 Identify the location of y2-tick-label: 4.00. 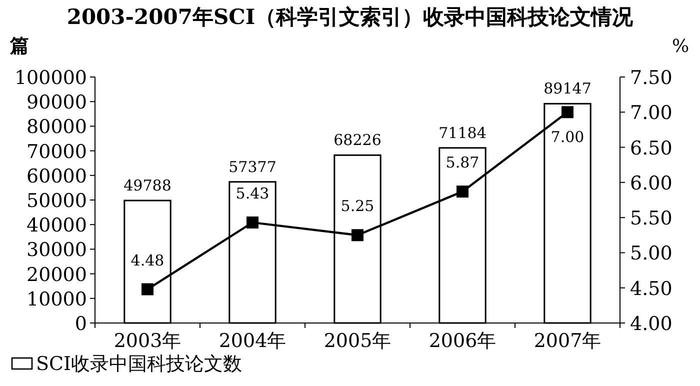
(651, 324).